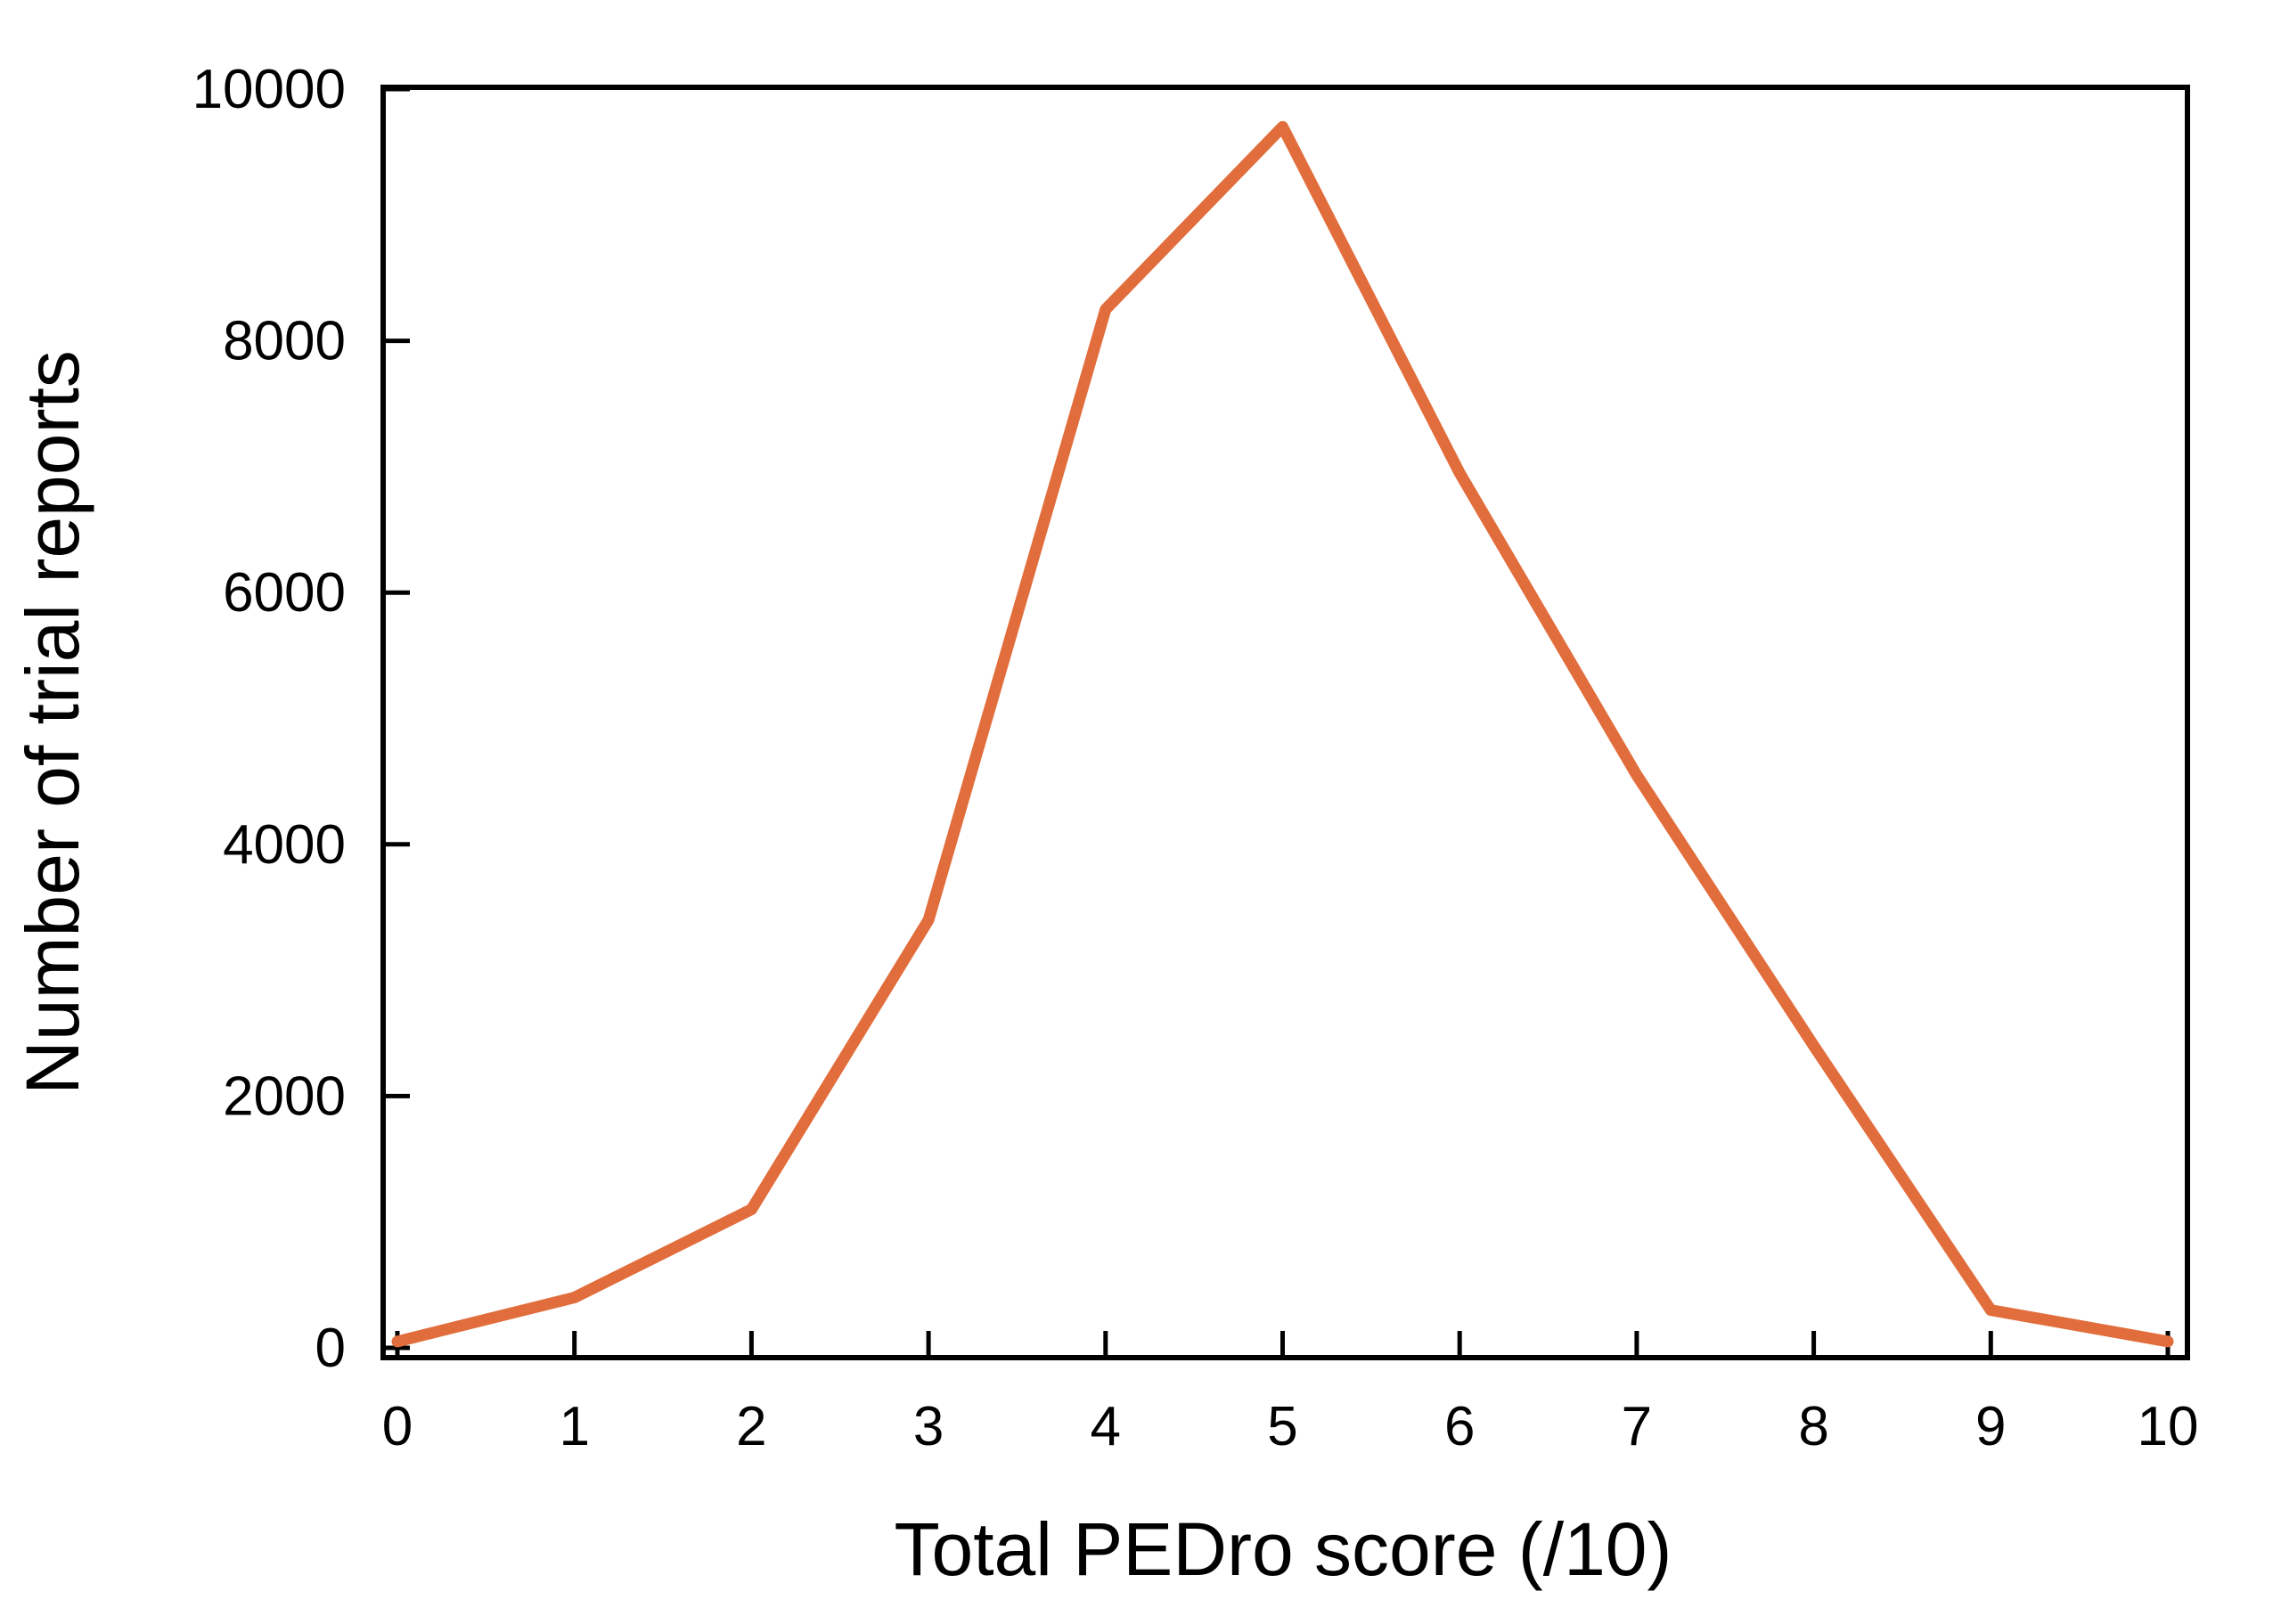 This screenshot has height=1624, width=2281. I want to click on y-tick-label: 2000, so click(284, 1096).